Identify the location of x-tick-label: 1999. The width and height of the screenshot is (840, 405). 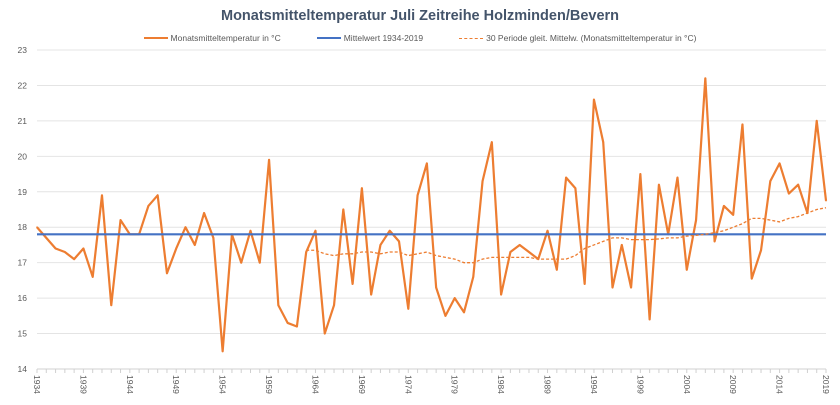
(640, 384).